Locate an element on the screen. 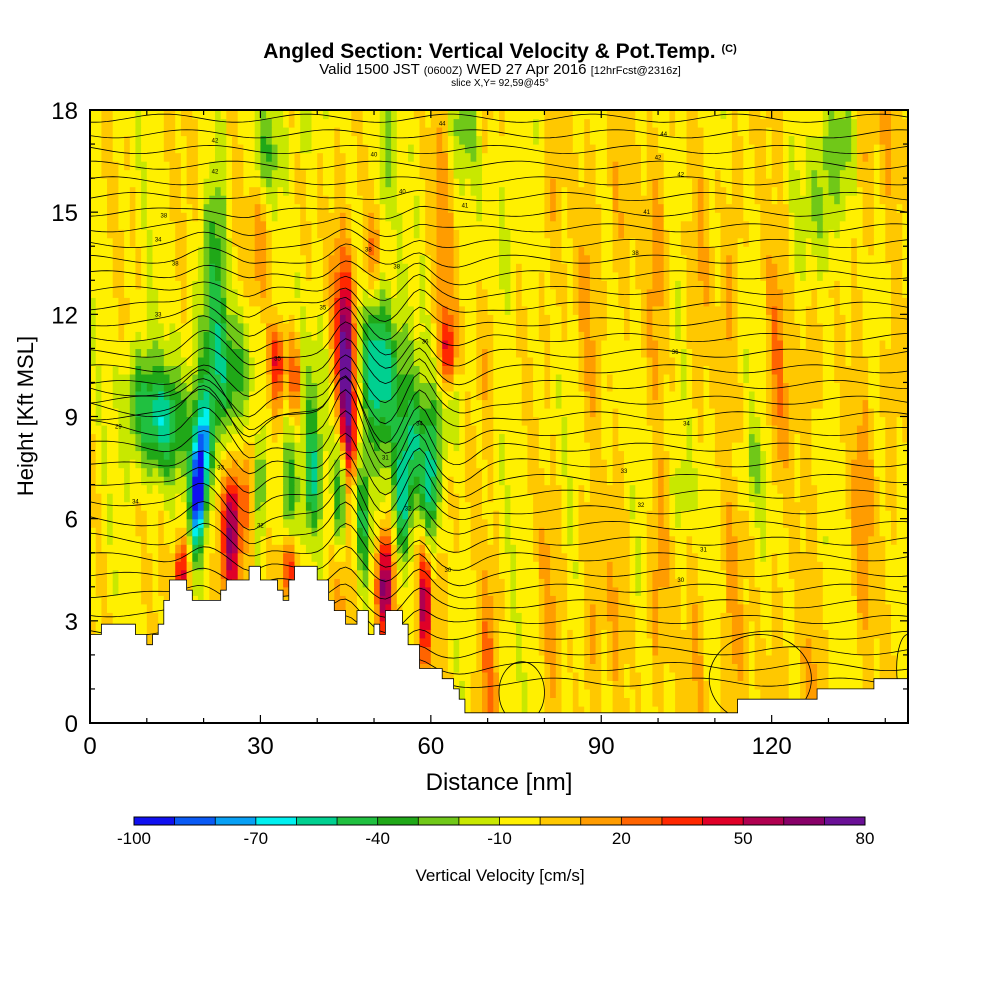 Image resolution: width=1000 pixels, height=1000 pixels. colorbar-tick-label: -10 is located at coordinates (499, 838).